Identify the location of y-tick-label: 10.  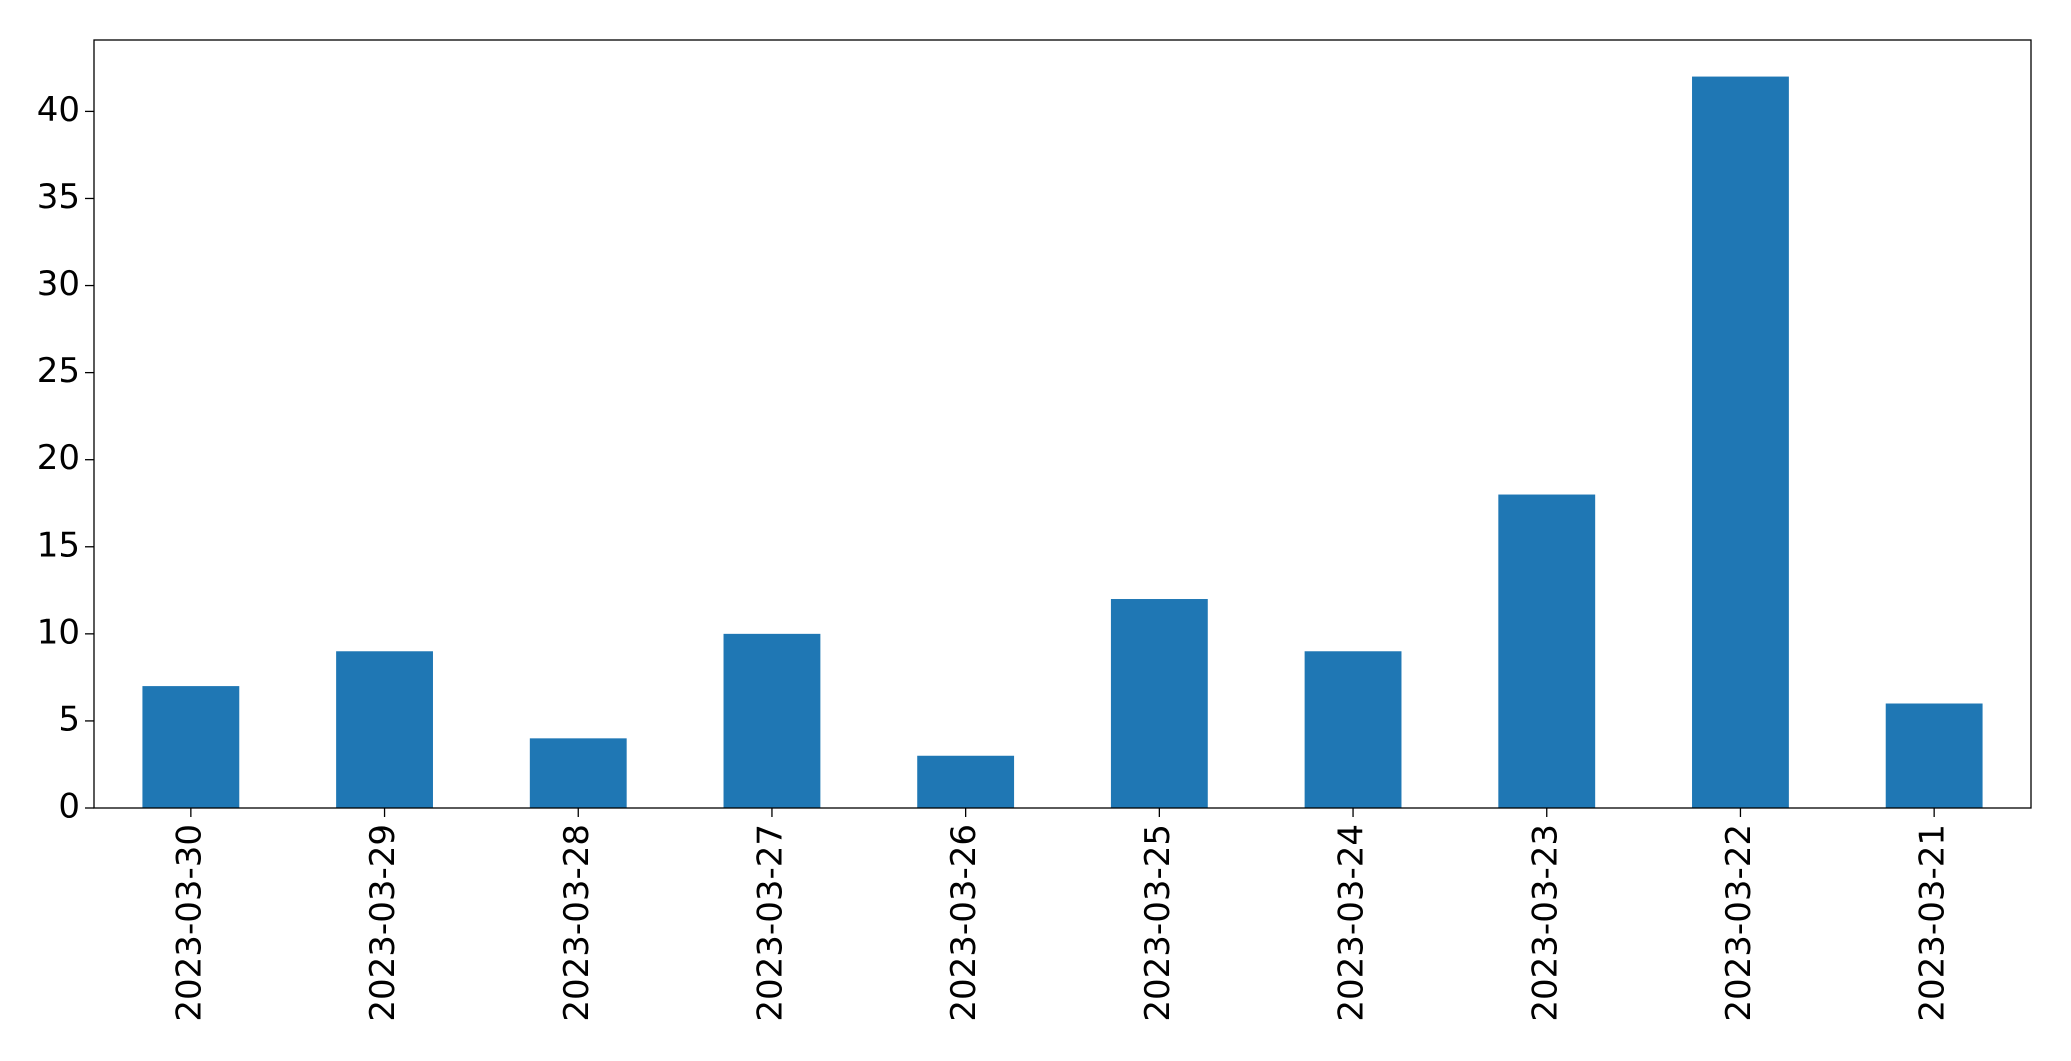
(58, 632).